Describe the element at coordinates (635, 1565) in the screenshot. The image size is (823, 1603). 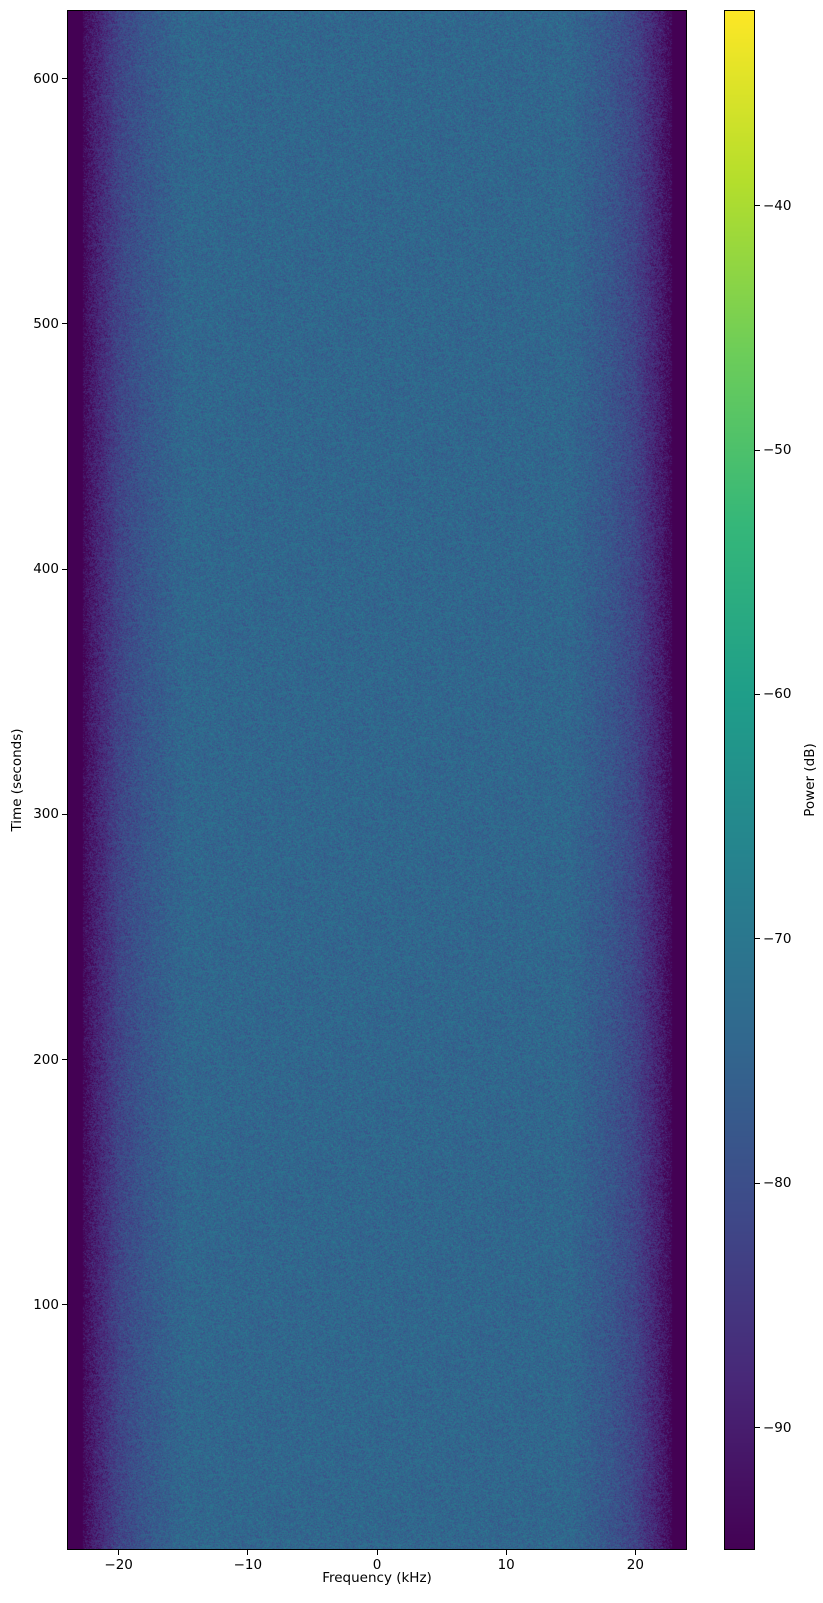
I see `x-tick-label: 20` at that location.